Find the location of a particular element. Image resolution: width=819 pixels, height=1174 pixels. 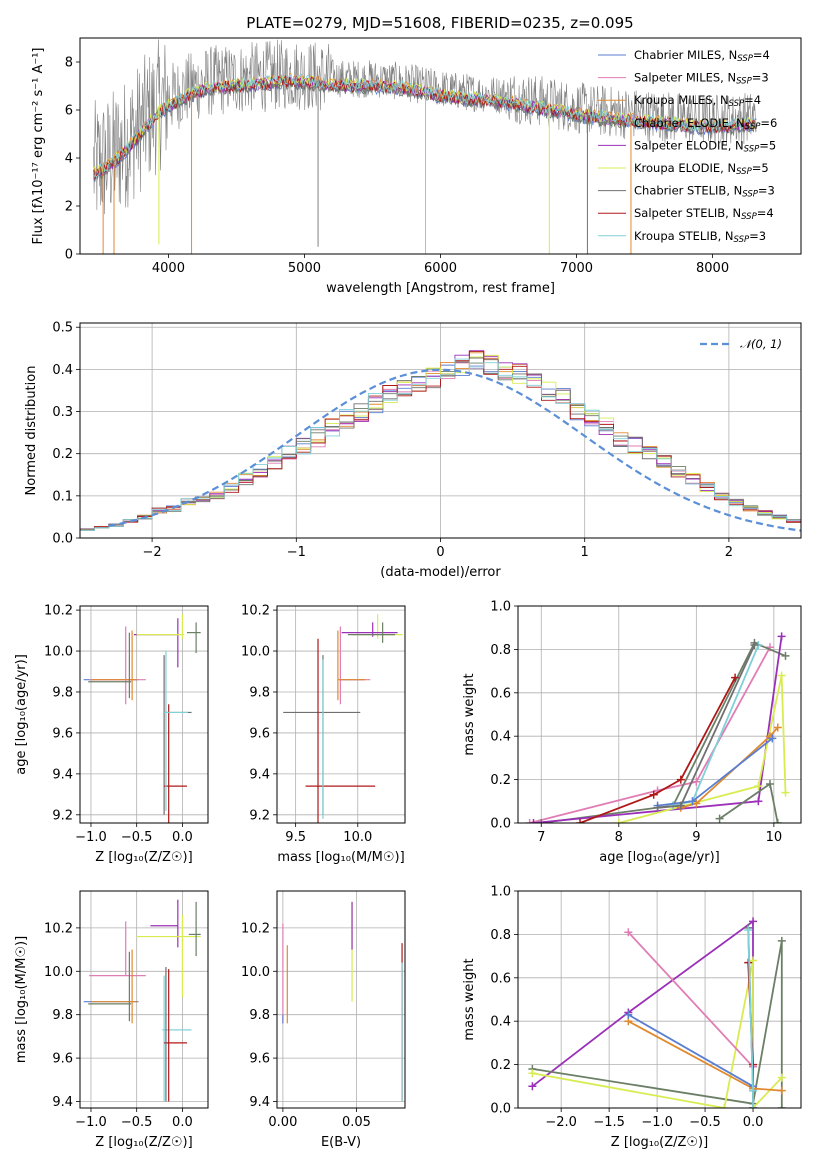

y-axis-label: age [log₁₀(age/yr)] is located at coordinates (21, 714).